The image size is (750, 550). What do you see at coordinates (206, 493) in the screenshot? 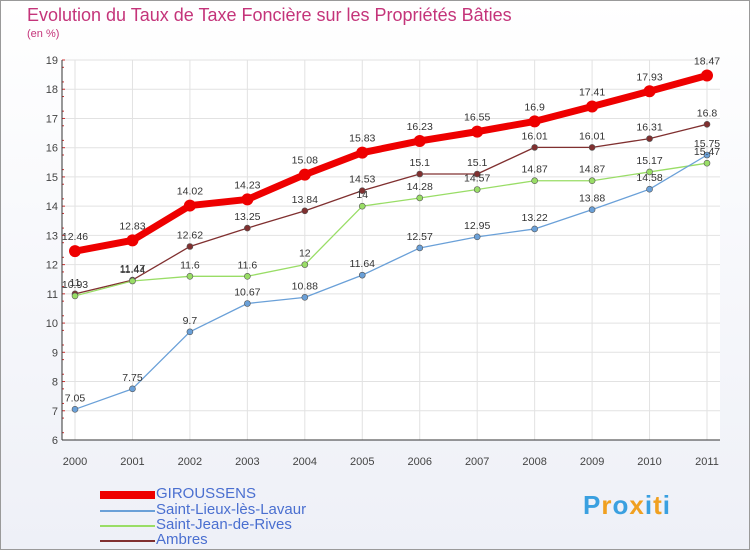
I see `legend-label: GIROUSSENS` at bounding box center [206, 493].